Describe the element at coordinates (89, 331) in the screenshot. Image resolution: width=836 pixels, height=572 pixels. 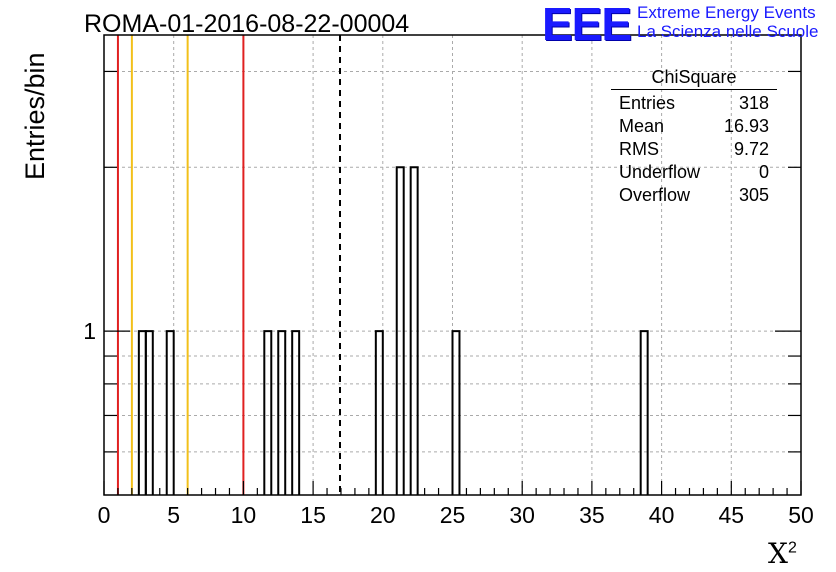
I see `y-tick-label: 1` at that location.